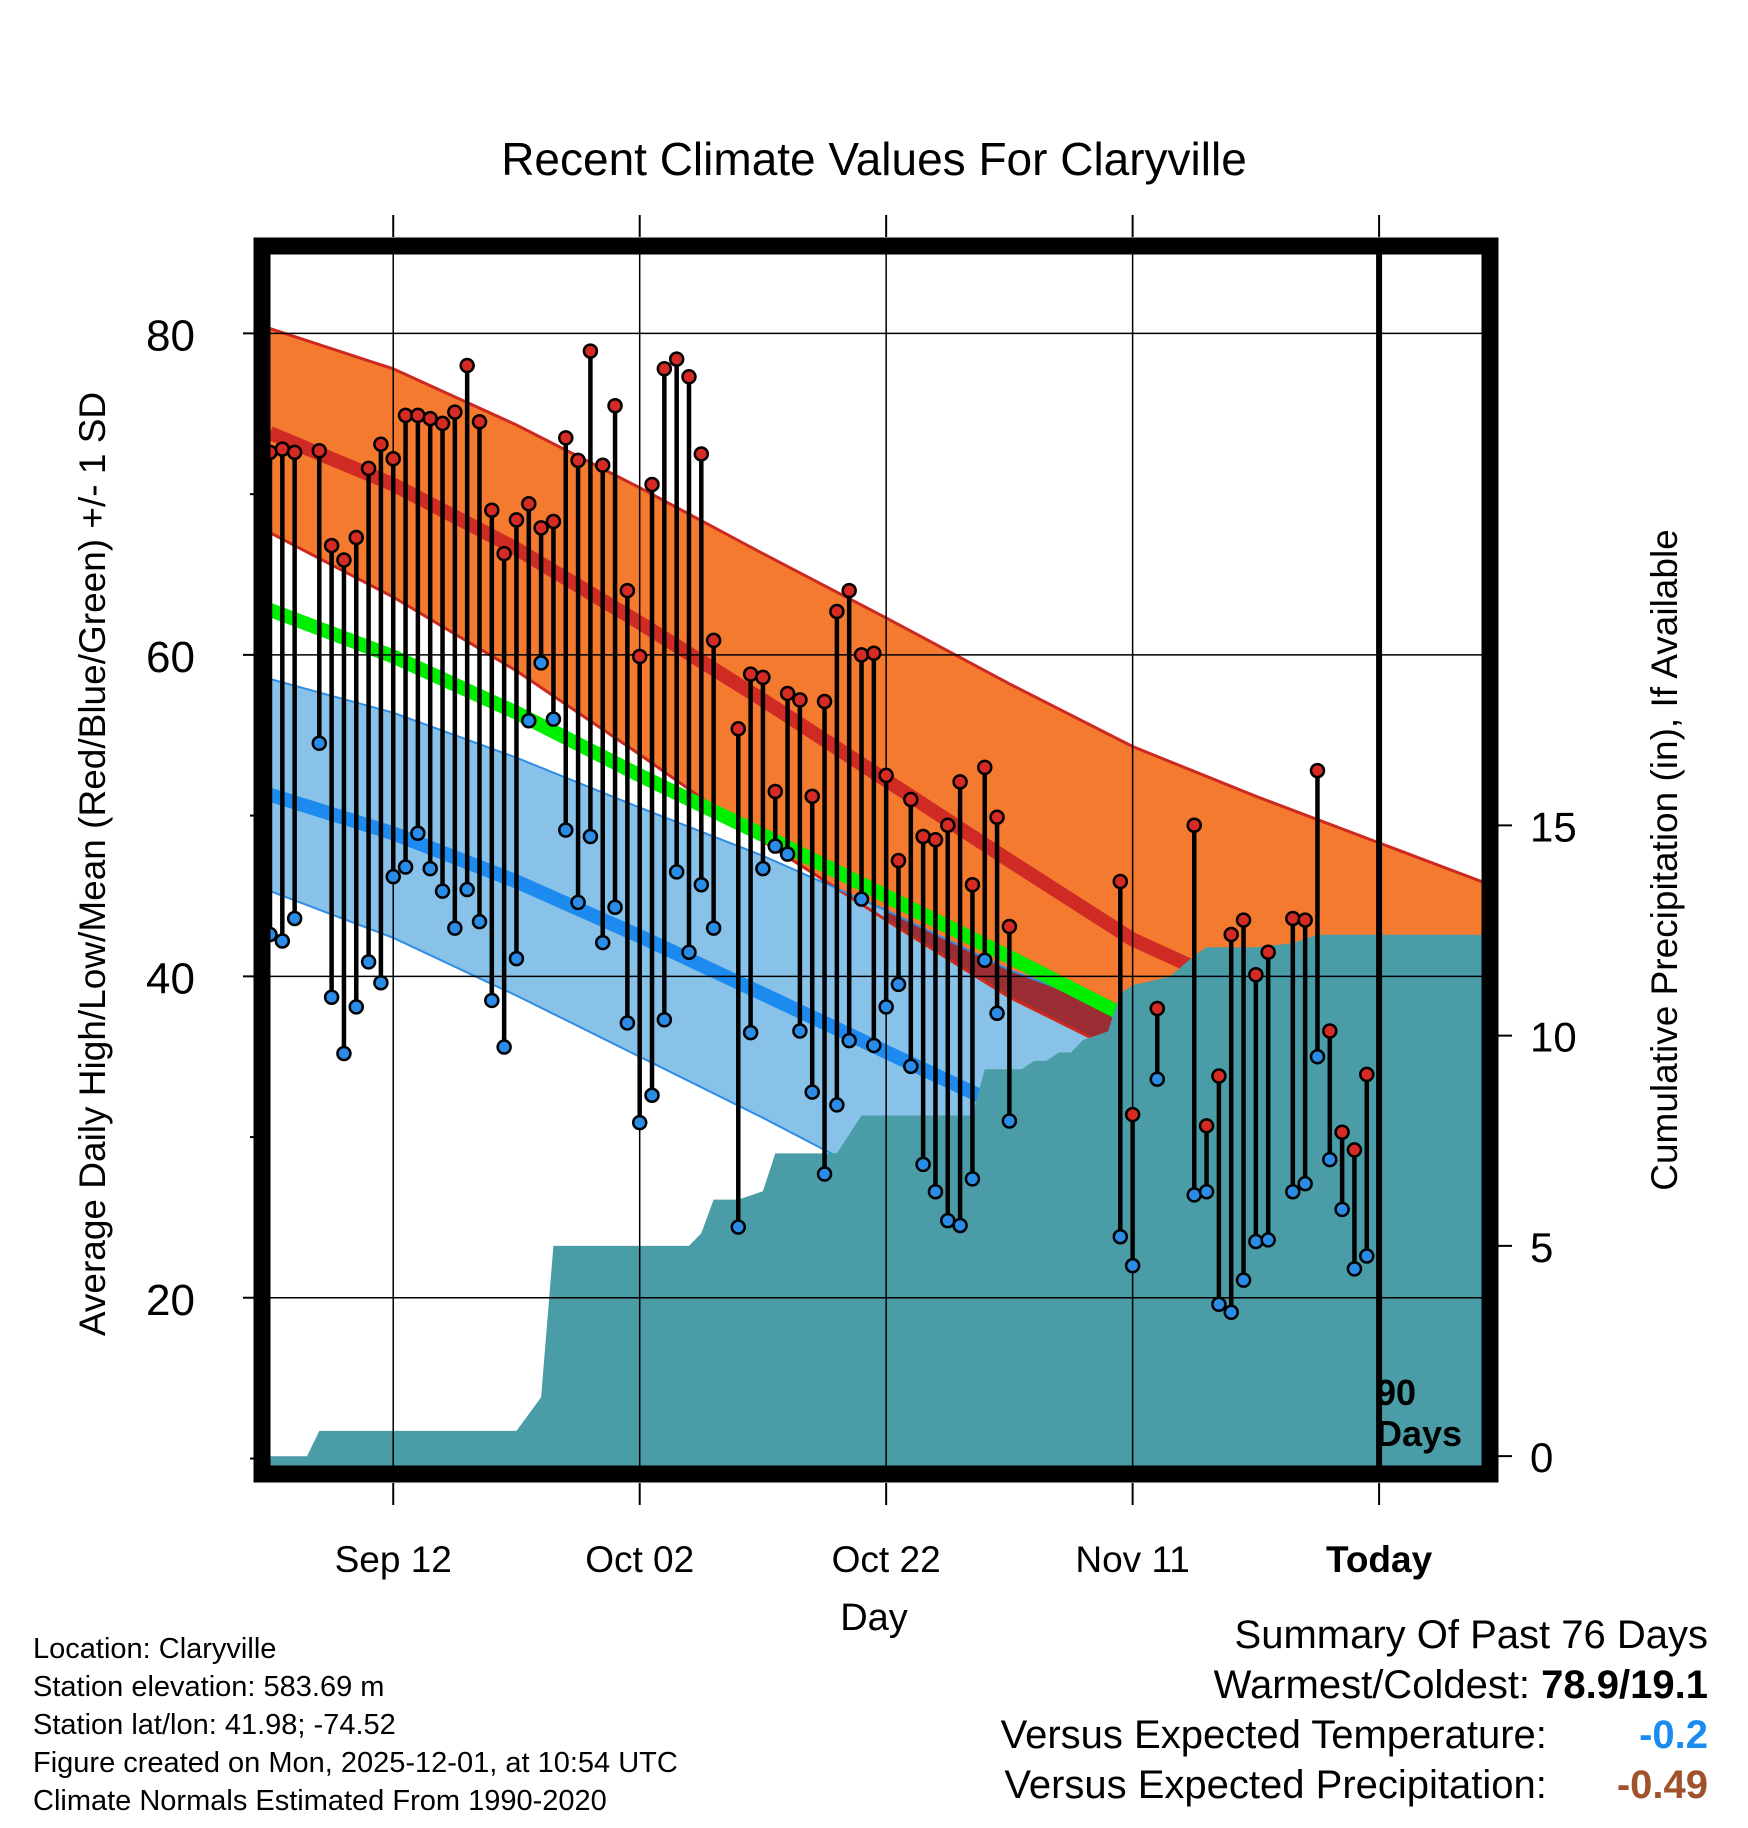 This screenshot has height=1828, width=1748. Describe the element at coordinates (1553, 826) in the screenshot. I see `y2-tick-label: 15` at that location.